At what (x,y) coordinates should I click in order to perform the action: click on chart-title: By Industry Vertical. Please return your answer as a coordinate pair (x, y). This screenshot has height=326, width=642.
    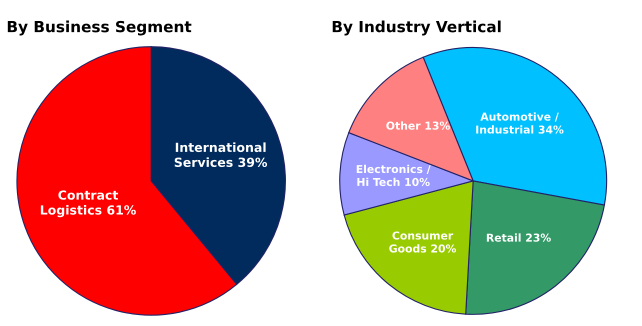
    Looking at the image, I should click on (416, 28).